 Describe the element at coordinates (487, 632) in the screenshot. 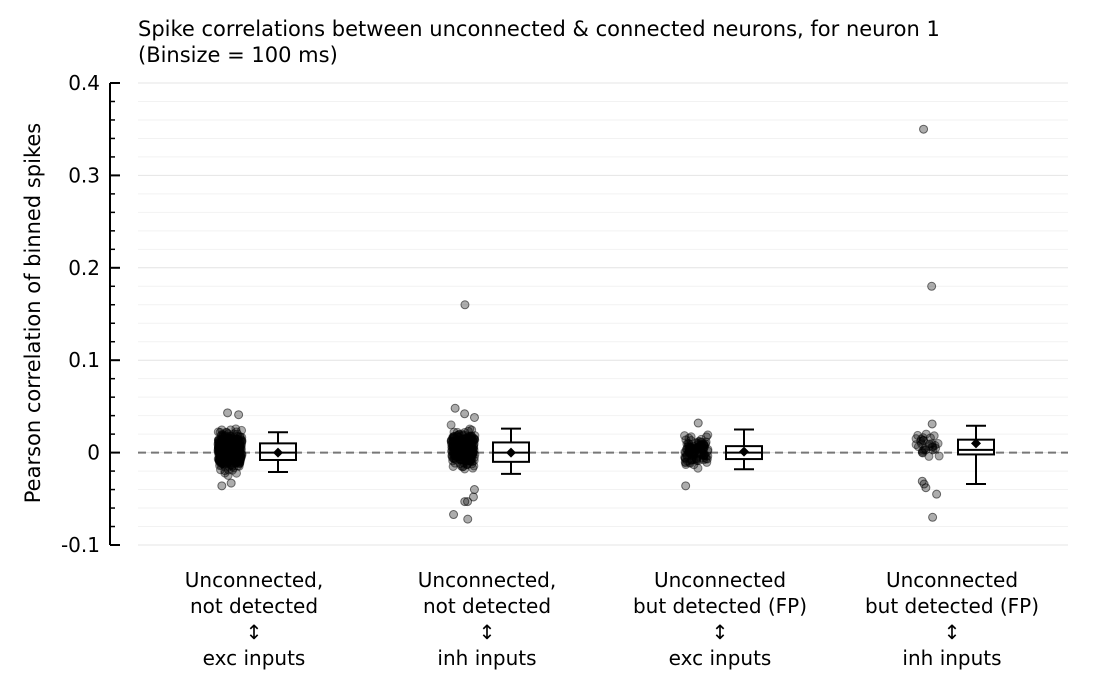

I see `category-label-line: ↕` at that location.